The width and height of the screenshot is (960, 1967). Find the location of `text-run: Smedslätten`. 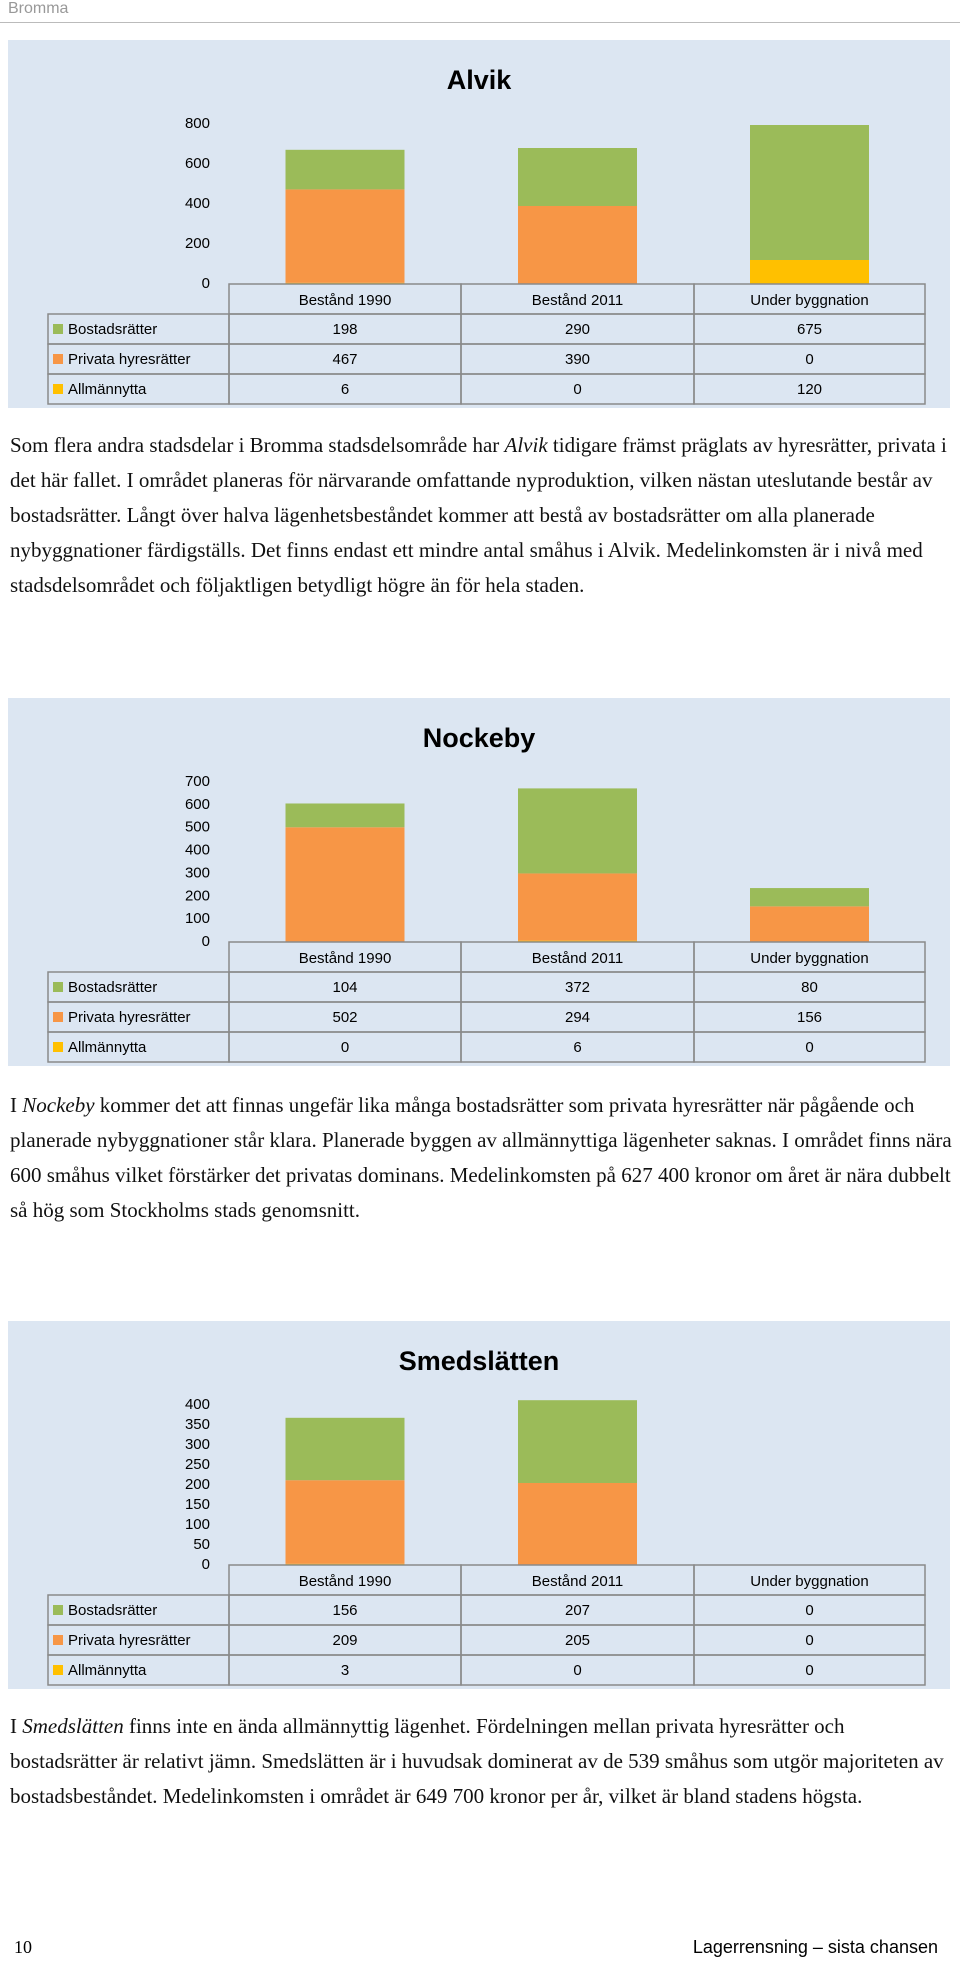

text-run: Smedslätten is located at coordinates (73, 1726).